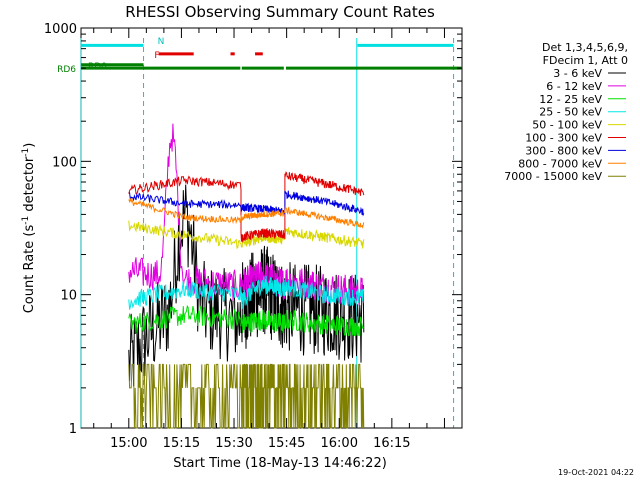  I want to click on x-tick-label: 15:00, so click(128, 443).